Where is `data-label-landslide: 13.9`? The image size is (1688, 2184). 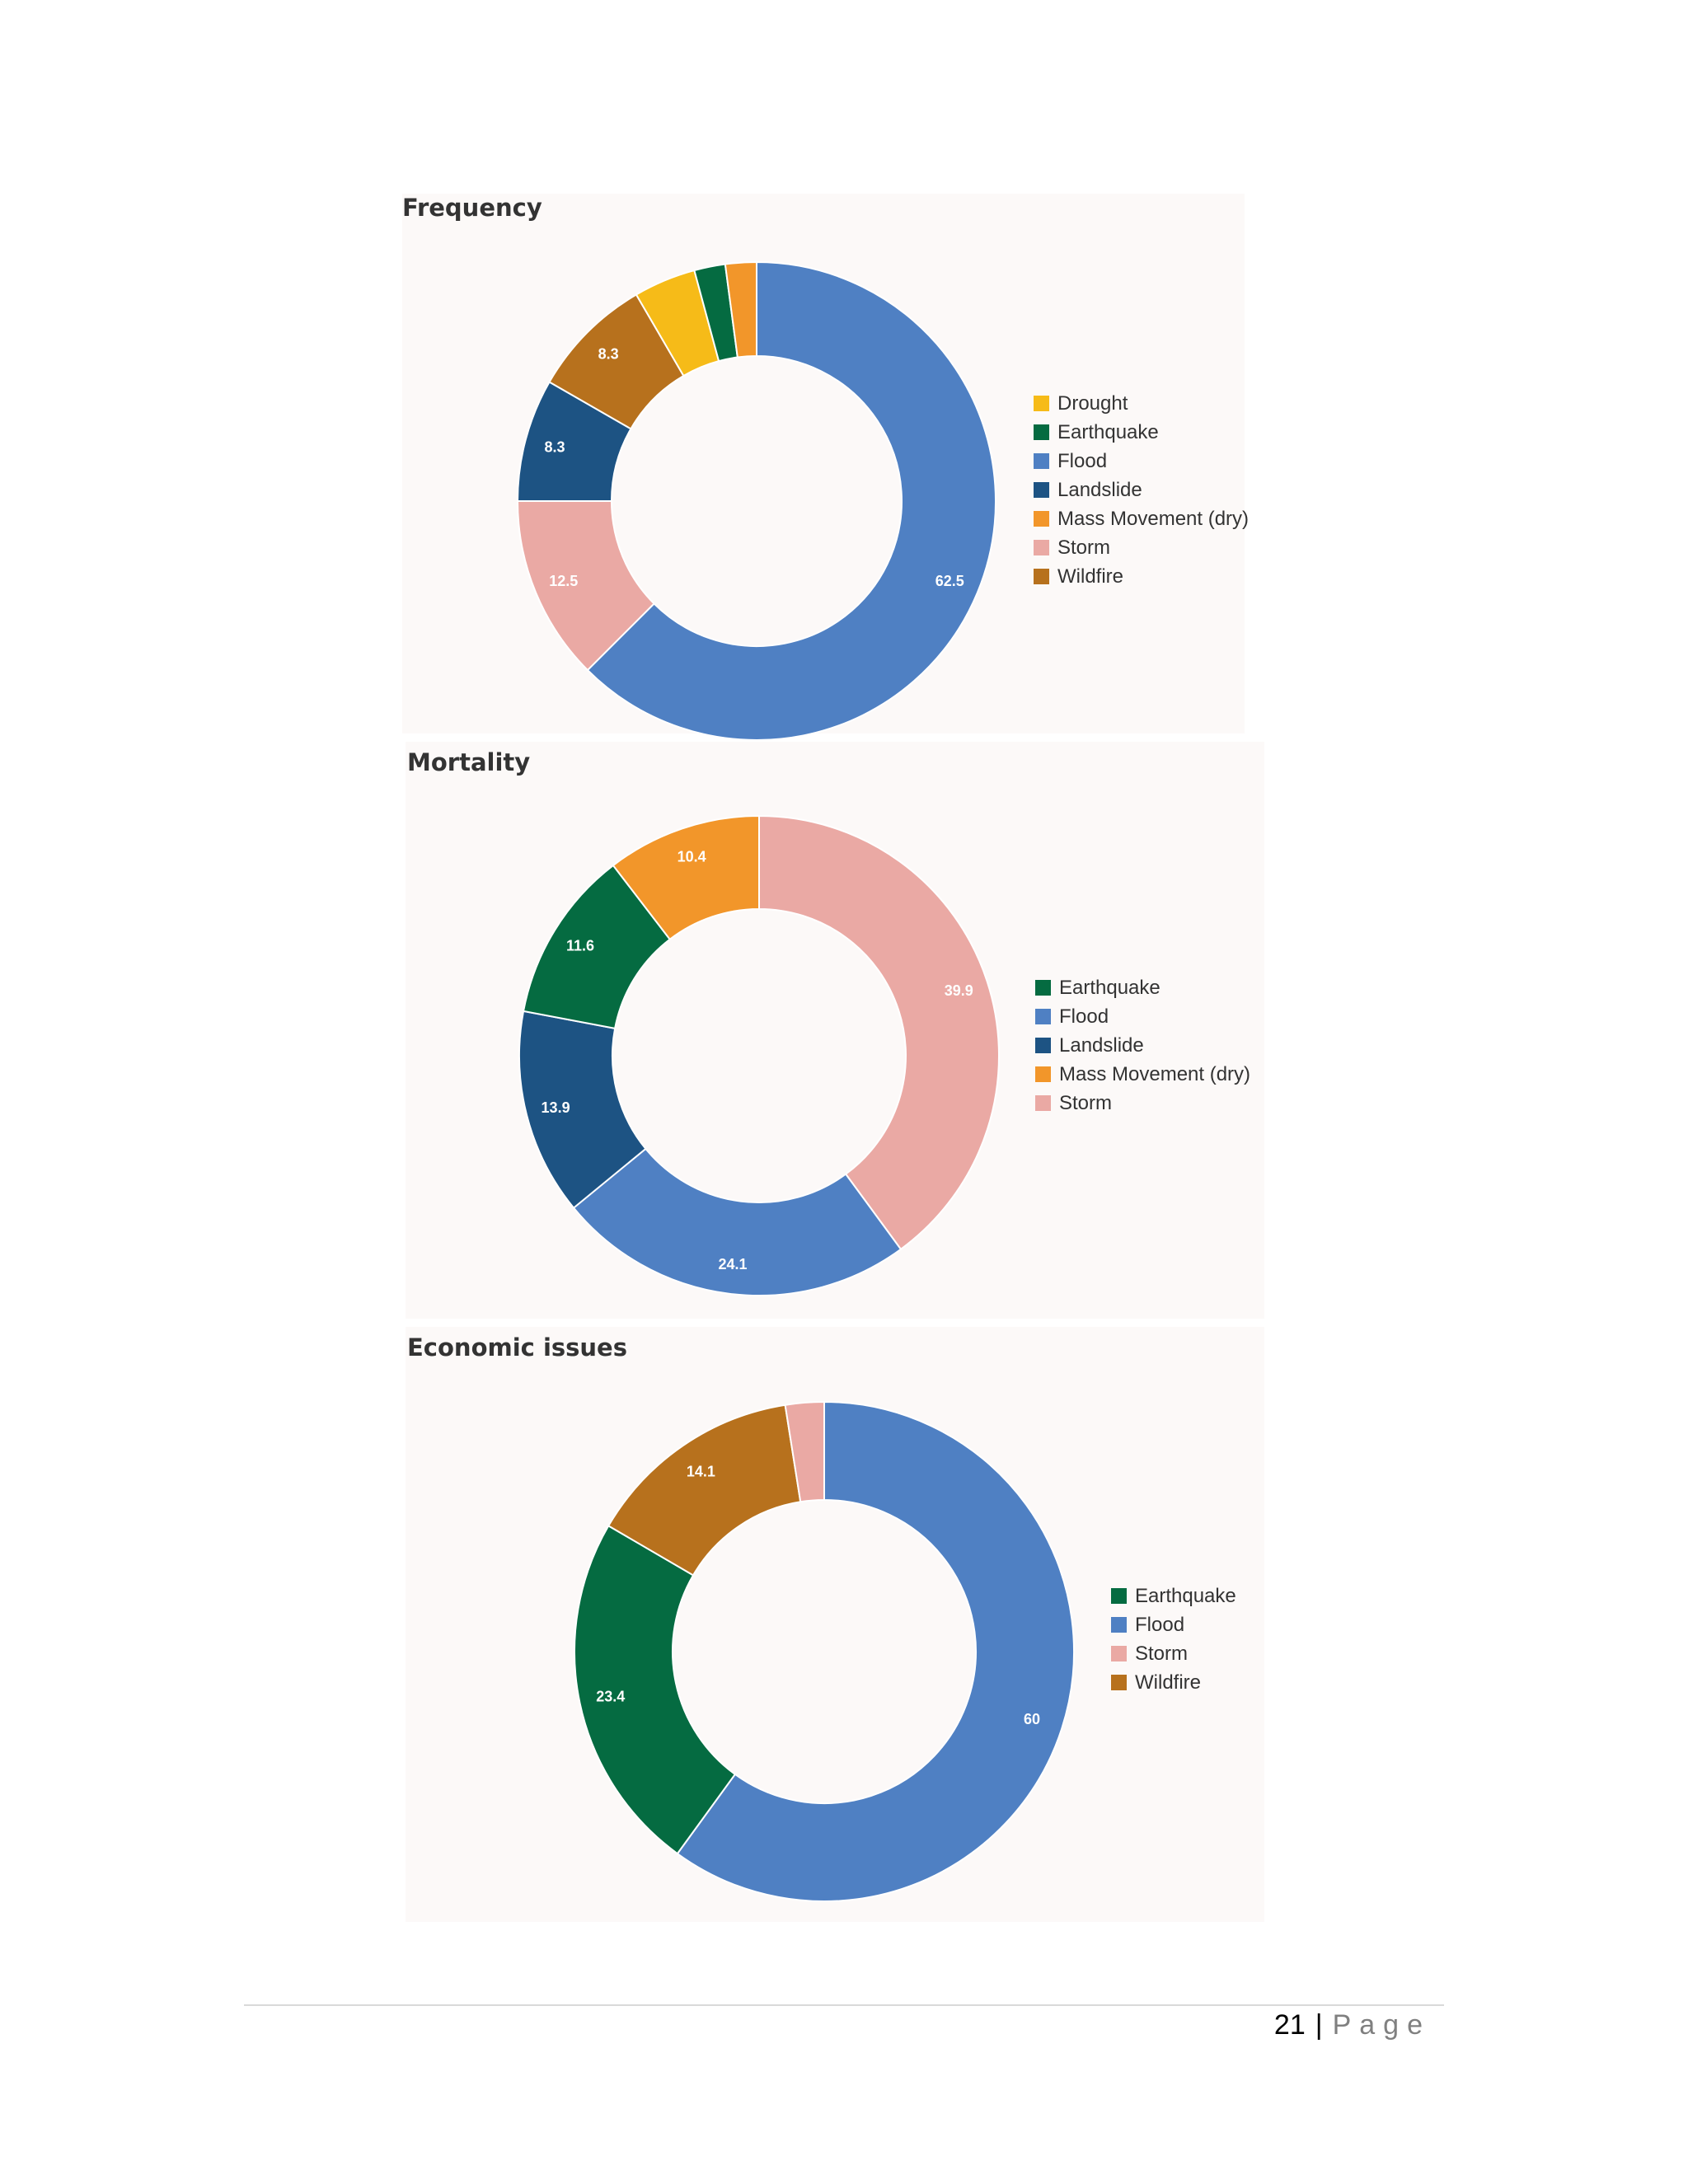
data-label-landslide: 13.9 is located at coordinates (556, 1107).